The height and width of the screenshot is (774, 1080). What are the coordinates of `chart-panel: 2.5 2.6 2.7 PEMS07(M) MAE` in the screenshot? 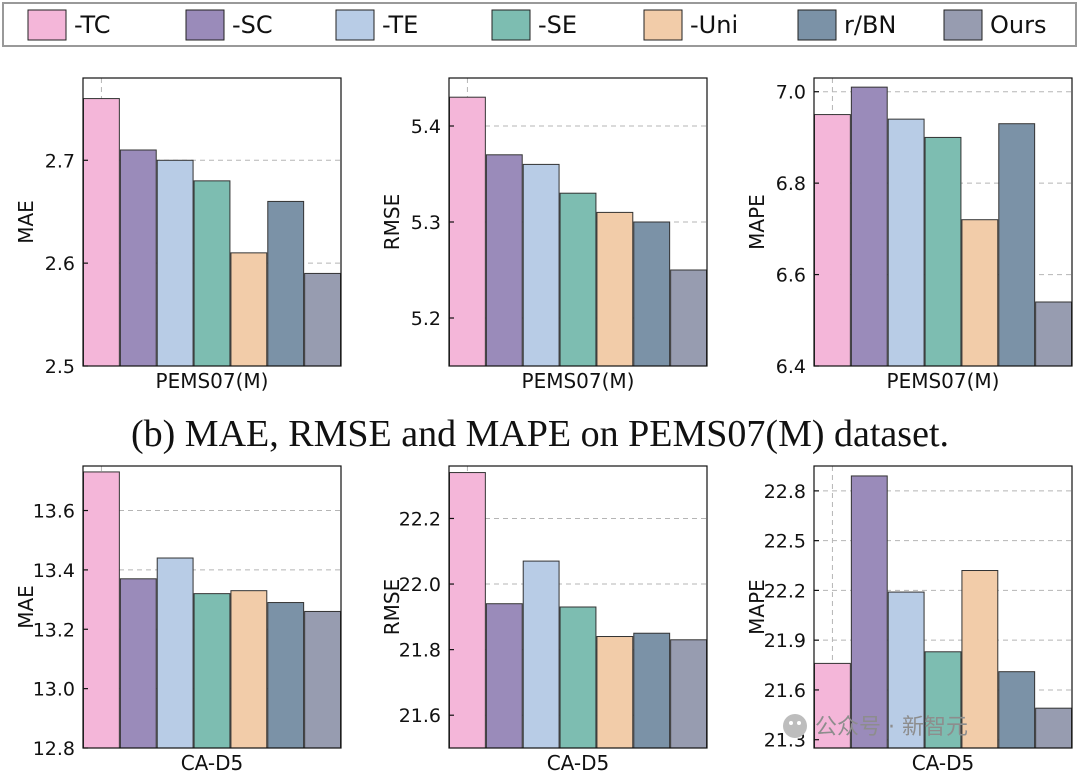 It's located at (178, 235).